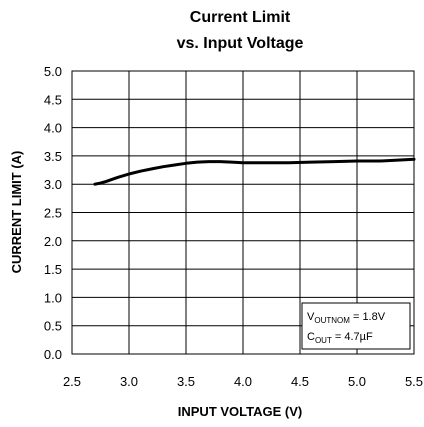  Describe the element at coordinates (53, 269) in the screenshot. I see `y-tick-label: 1.5` at that location.